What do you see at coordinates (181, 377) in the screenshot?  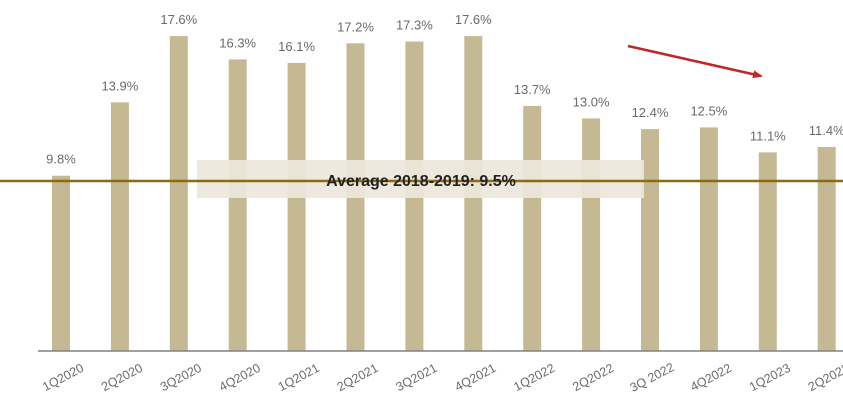 I see `x-tick-label: 3Q2020` at bounding box center [181, 377].